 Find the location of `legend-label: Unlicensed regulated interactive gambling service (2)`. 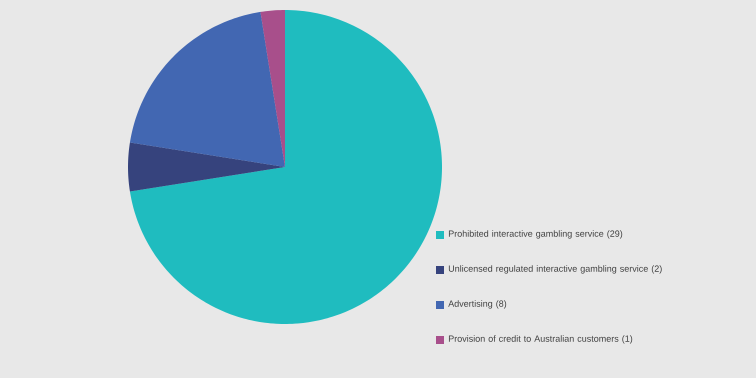

legend-label: Unlicensed regulated interactive gambling service (2) is located at coordinates (555, 269).